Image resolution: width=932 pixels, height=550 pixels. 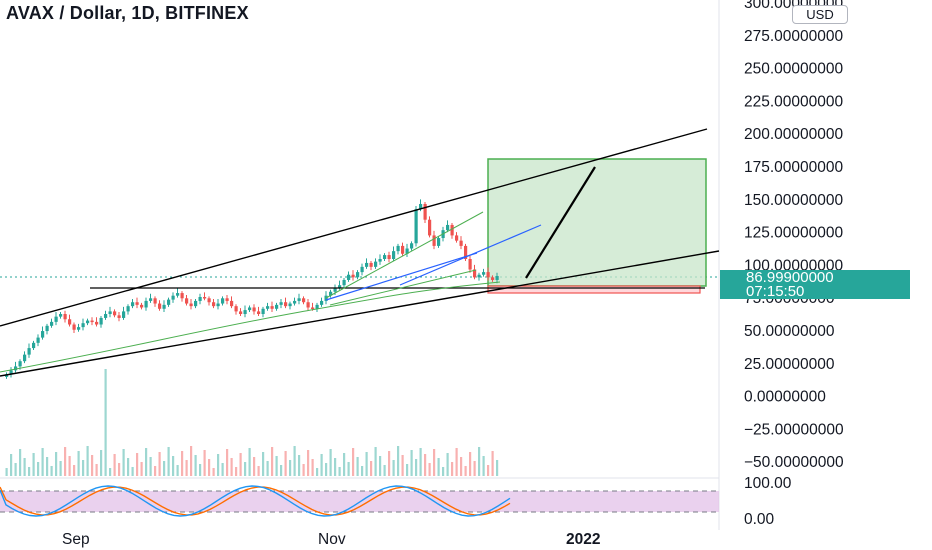 I want to click on target-zone, so click(x=597, y=222).